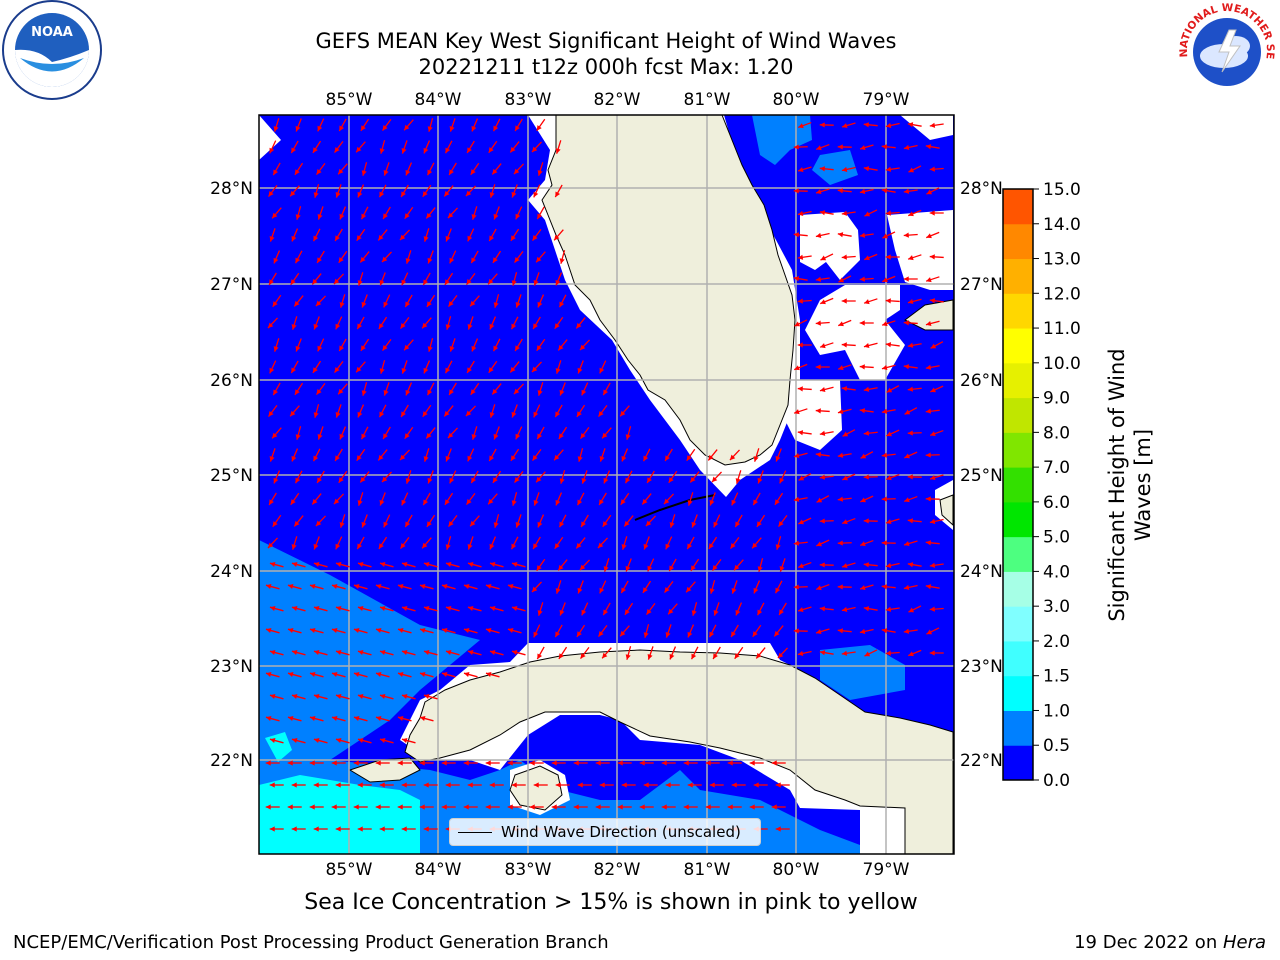 This screenshot has width=1280, height=960. I want to click on colorbar-segment, so click(1018, 485).